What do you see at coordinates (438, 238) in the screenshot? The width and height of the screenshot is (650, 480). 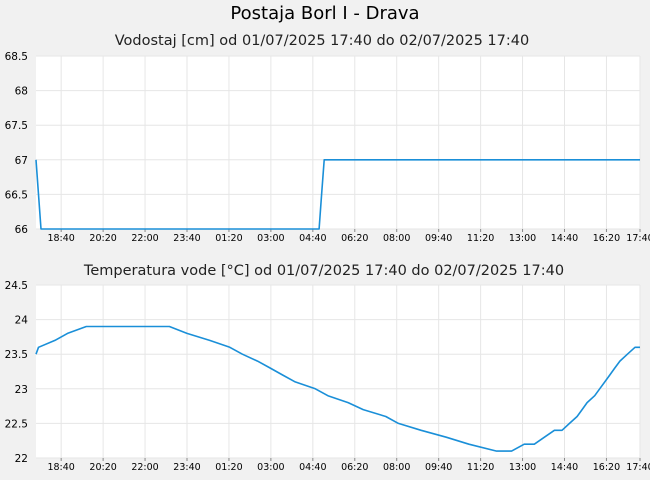 I see `water-level-x-tick-label: 09:40` at bounding box center [438, 238].